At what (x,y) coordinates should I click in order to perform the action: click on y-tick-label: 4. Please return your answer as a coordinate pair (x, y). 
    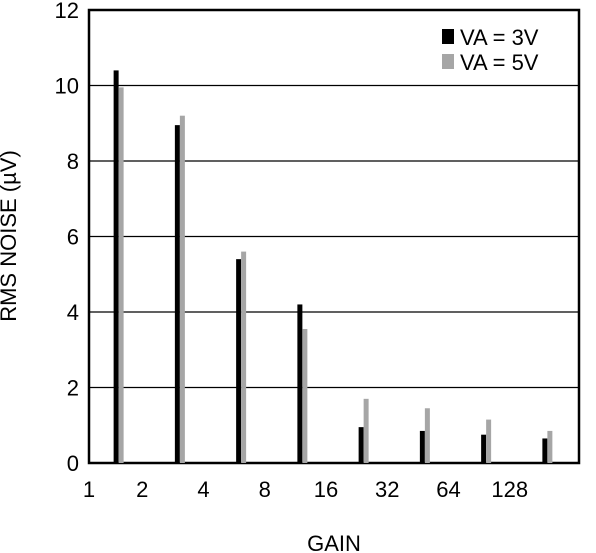
    Looking at the image, I should click on (73, 312).